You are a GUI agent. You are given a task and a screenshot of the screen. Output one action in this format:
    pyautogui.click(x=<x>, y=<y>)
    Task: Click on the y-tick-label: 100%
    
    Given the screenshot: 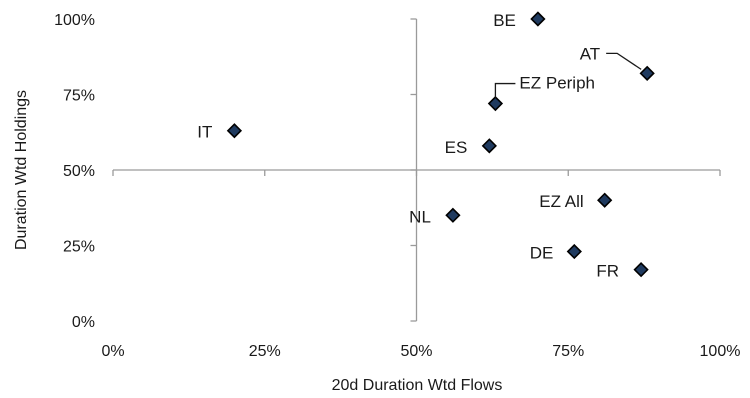 What is the action you would take?
    pyautogui.click(x=74, y=20)
    